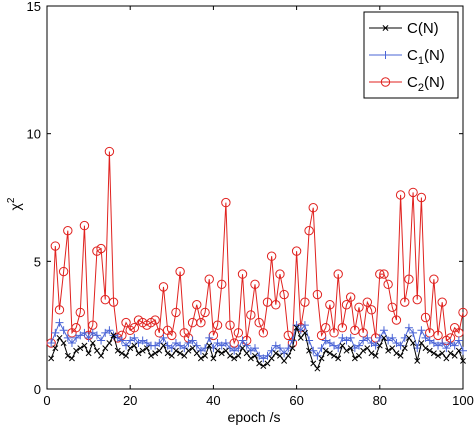 This screenshot has width=474, height=428. I want to click on x-tick-label-1: 20, so click(130, 400).